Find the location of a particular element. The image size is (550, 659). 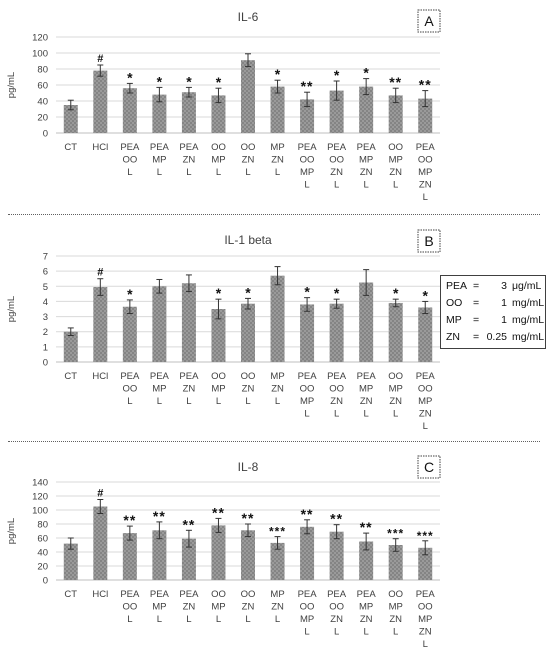

legend-unit: μg/mL is located at coordinates (527, 286).